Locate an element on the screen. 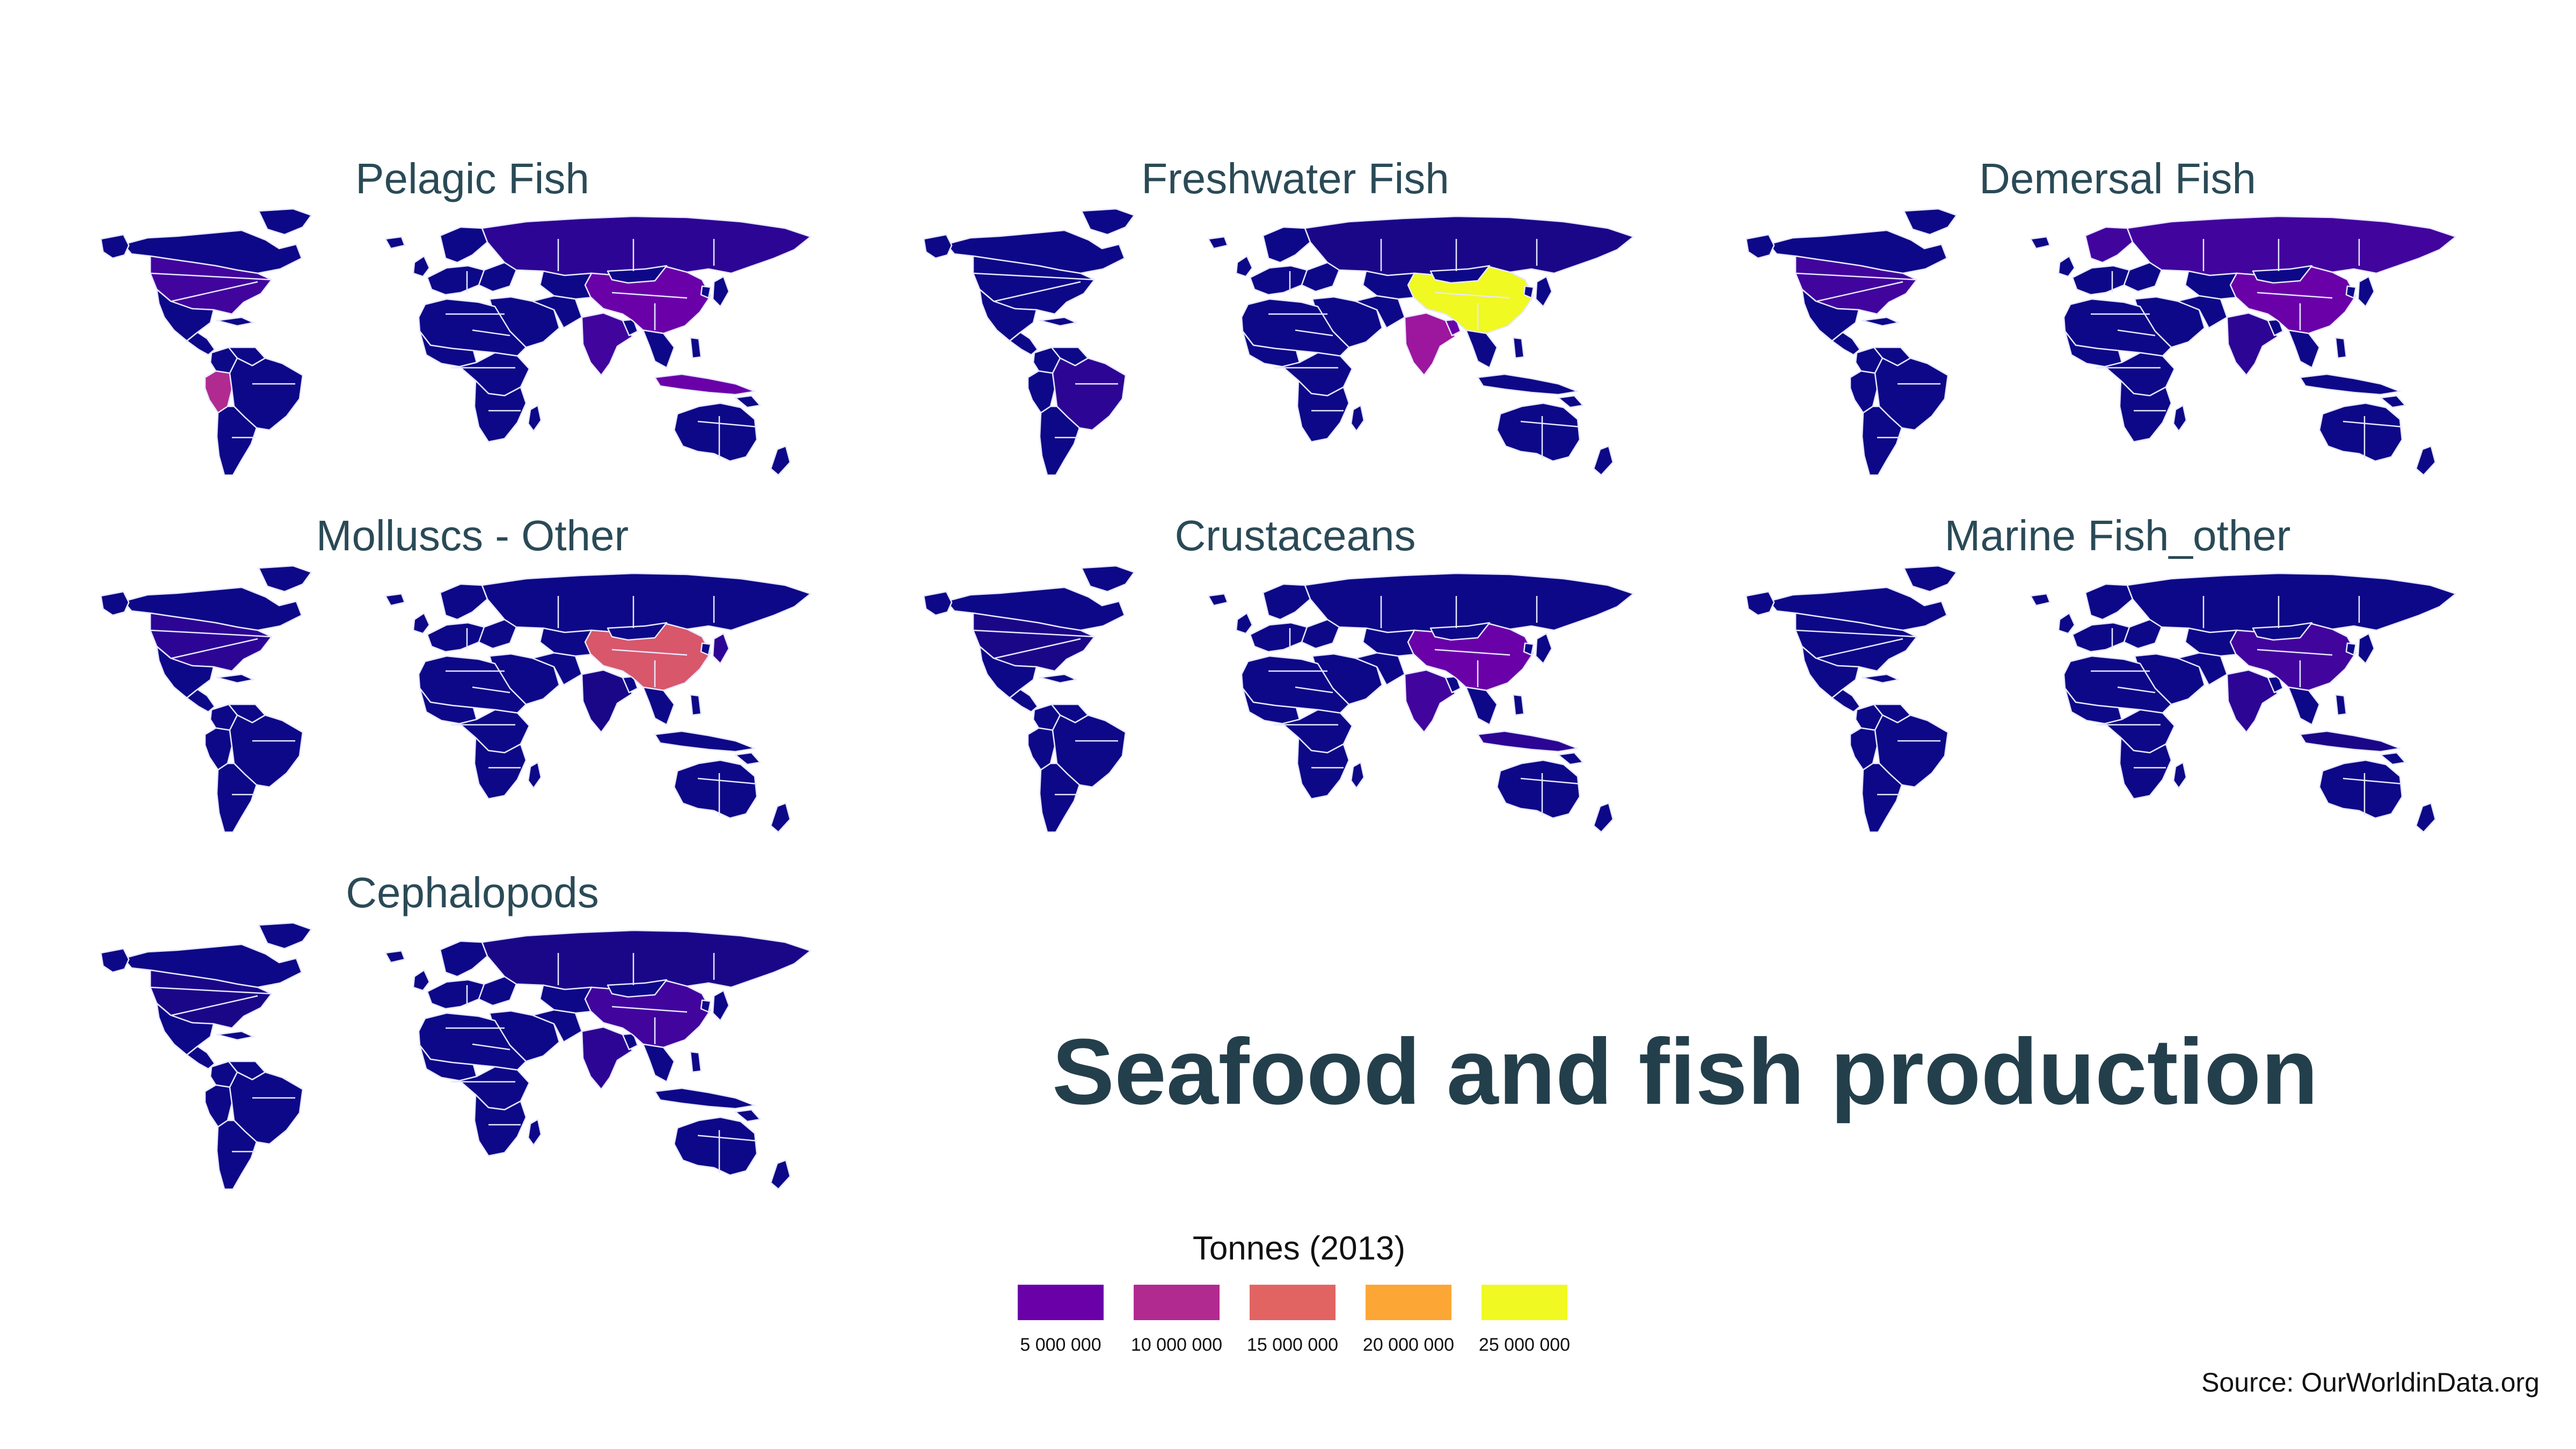 The height and width of the screenshot is (1449, 2576). map-panel-marine-fish-other: Marine Fish_other is located at coordinates (2117, 682).